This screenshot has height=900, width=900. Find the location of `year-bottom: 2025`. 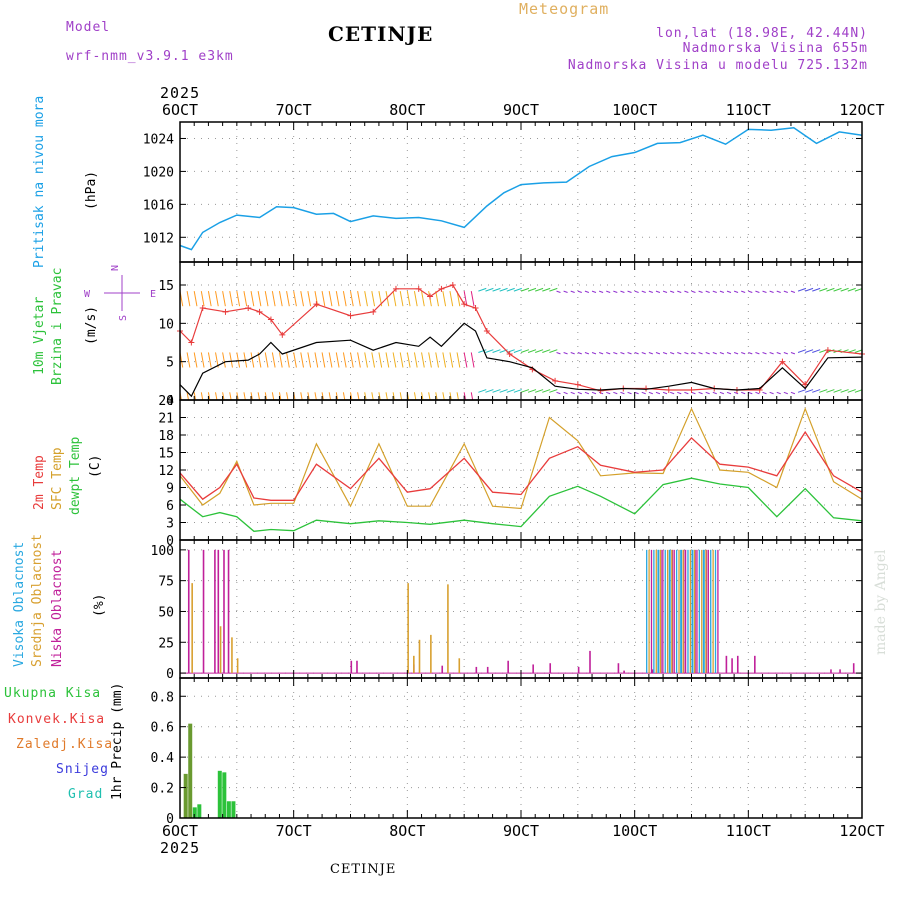

year-bottom: 2025 is located at coordinates (180, 848).